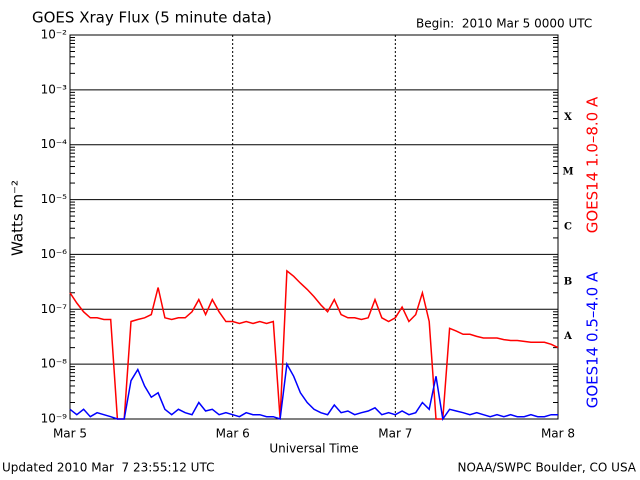  What do you see at coordinates (313, 449) in the screenshot?
I see `x-axis-label: Universal Time` at bounding box center [313, 449].